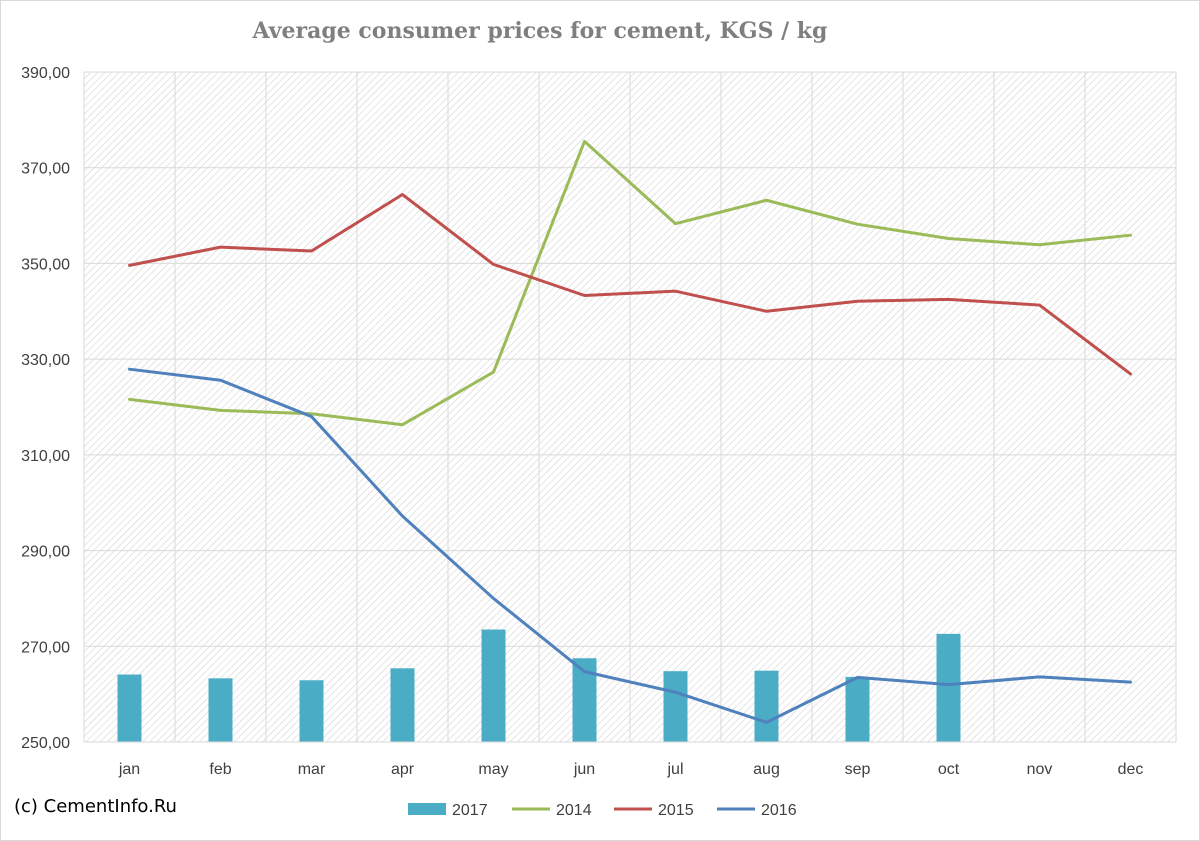  What do you see at coordinates (220, 710) in the screenshot?
I see `bar-2017-feb` at bounding box center [220, 710].